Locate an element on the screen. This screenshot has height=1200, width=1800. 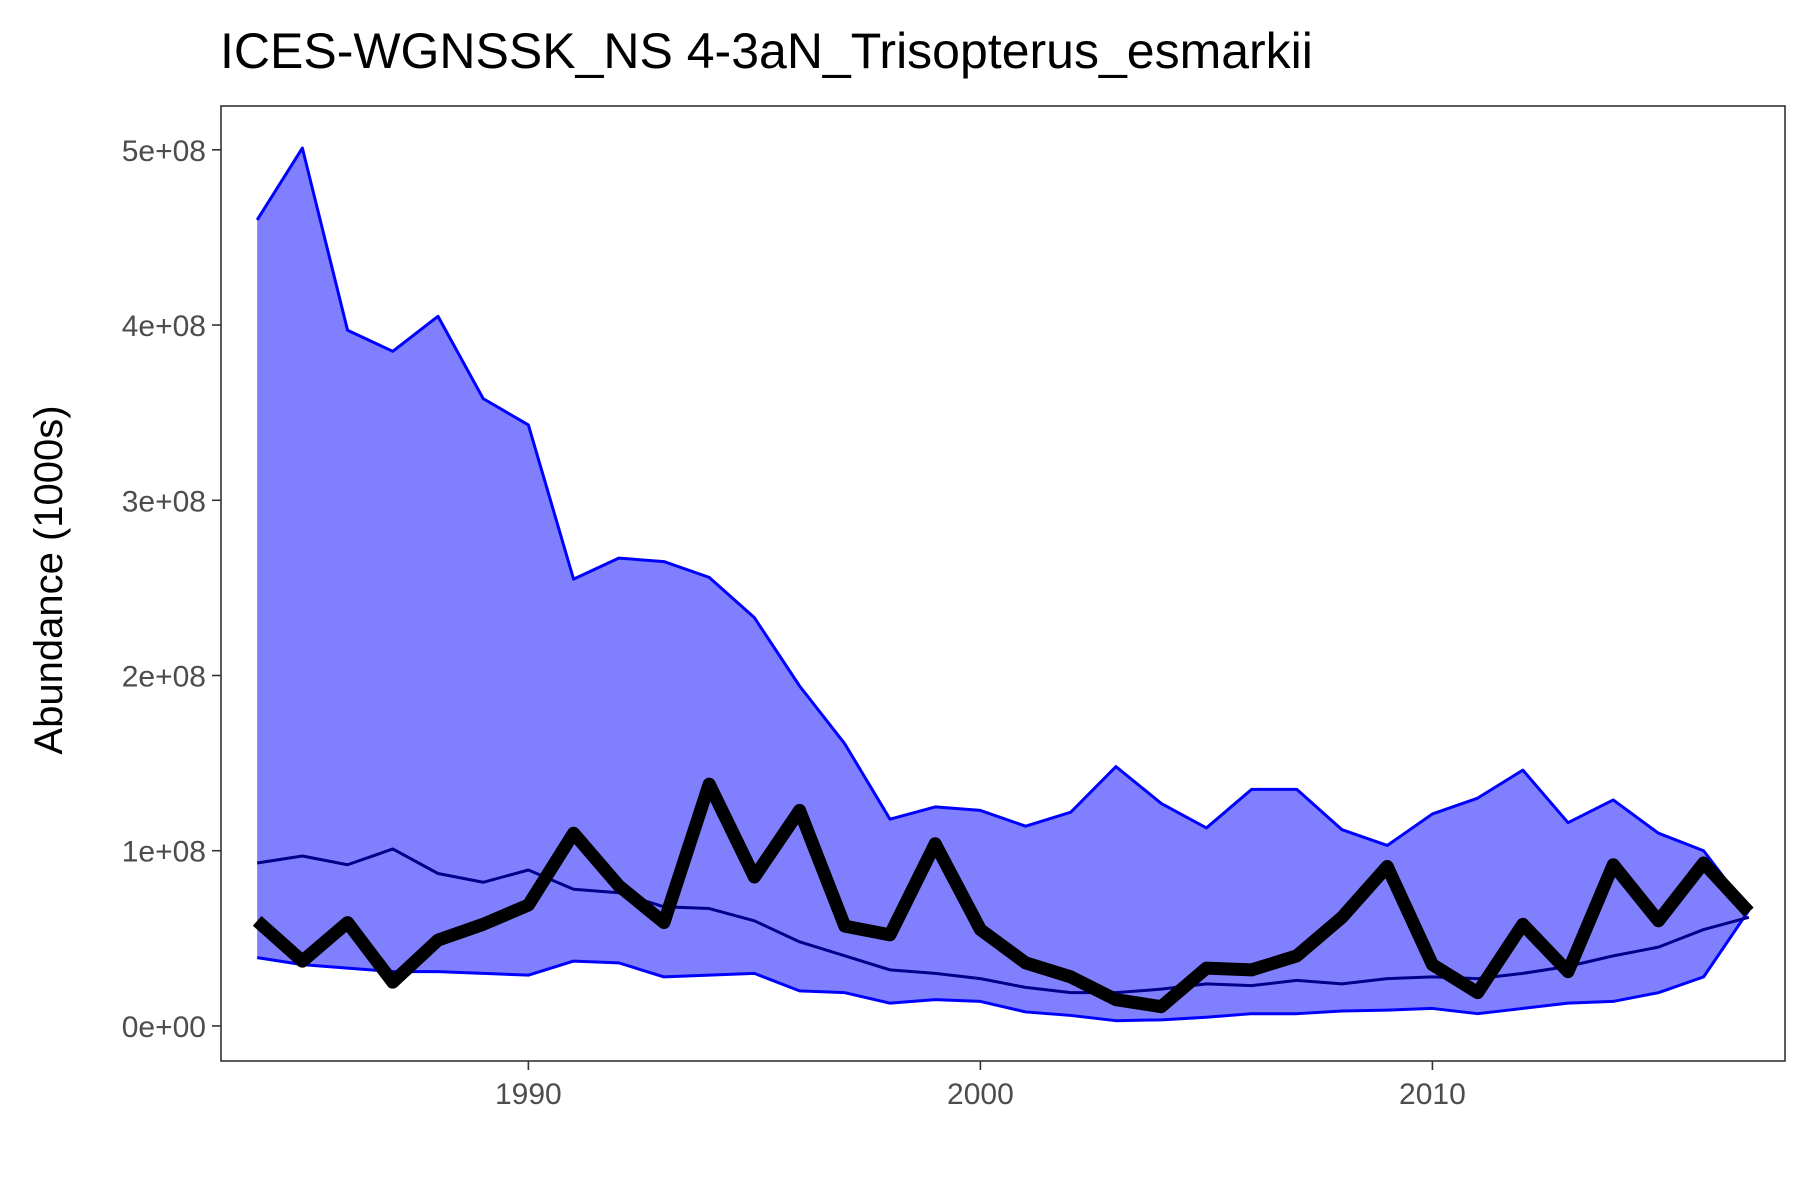
y-tick-label: 5e+08 is located at coordinates (164, 151).